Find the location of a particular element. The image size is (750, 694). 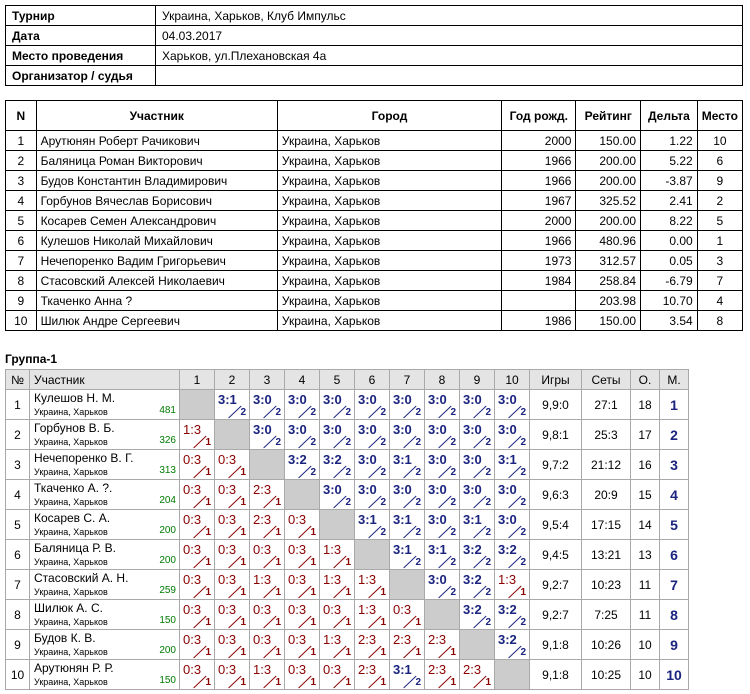

participant-birth-year: 1966 is located at coordinates (539, 240).